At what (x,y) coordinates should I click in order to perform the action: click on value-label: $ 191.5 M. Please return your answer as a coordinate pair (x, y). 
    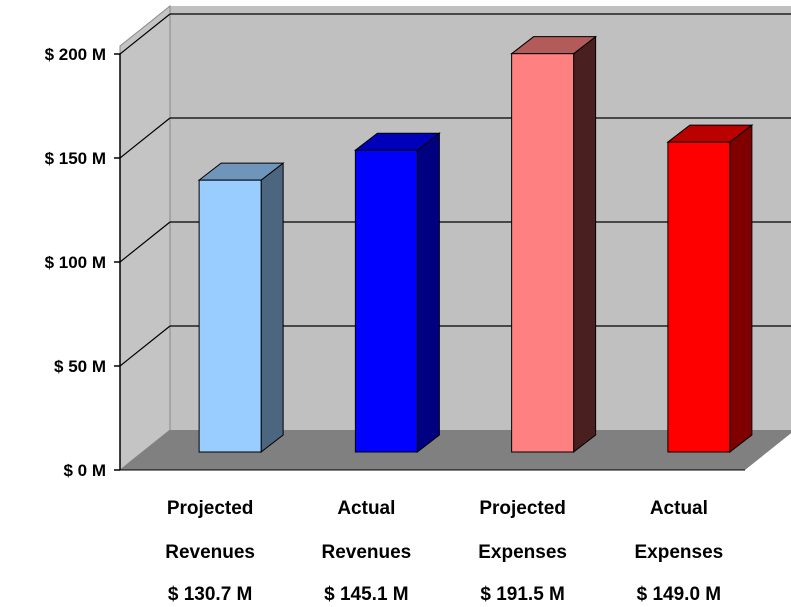
    Looking at the image, I should click on (522, 594).